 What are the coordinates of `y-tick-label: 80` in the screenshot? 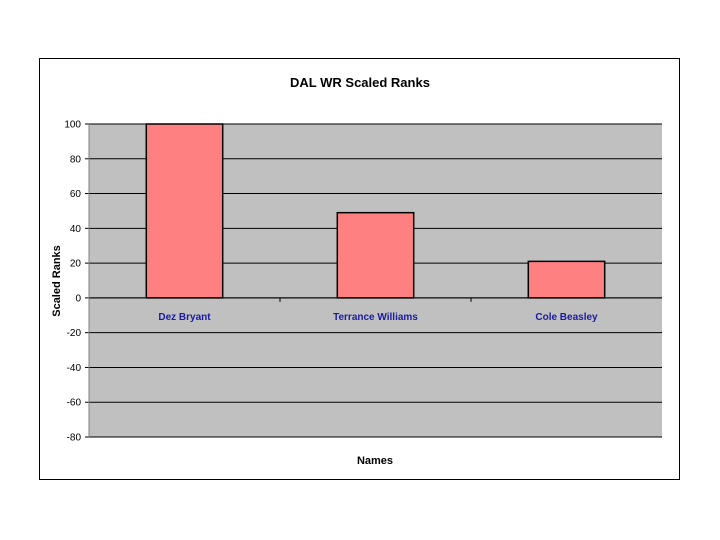 It's located at (76, 159).